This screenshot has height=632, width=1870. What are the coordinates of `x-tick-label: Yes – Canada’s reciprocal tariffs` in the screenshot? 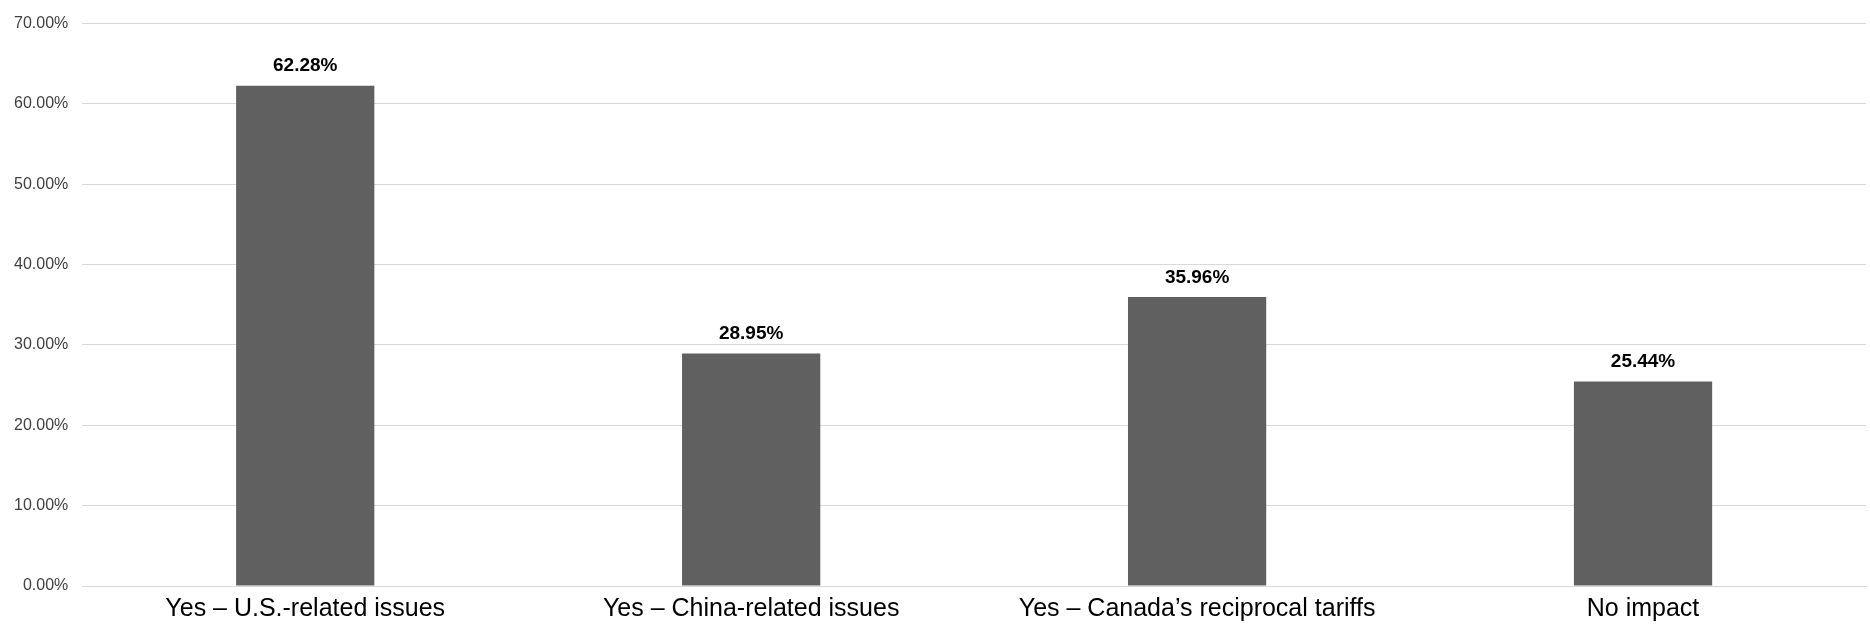 It's located at (1197, 606).